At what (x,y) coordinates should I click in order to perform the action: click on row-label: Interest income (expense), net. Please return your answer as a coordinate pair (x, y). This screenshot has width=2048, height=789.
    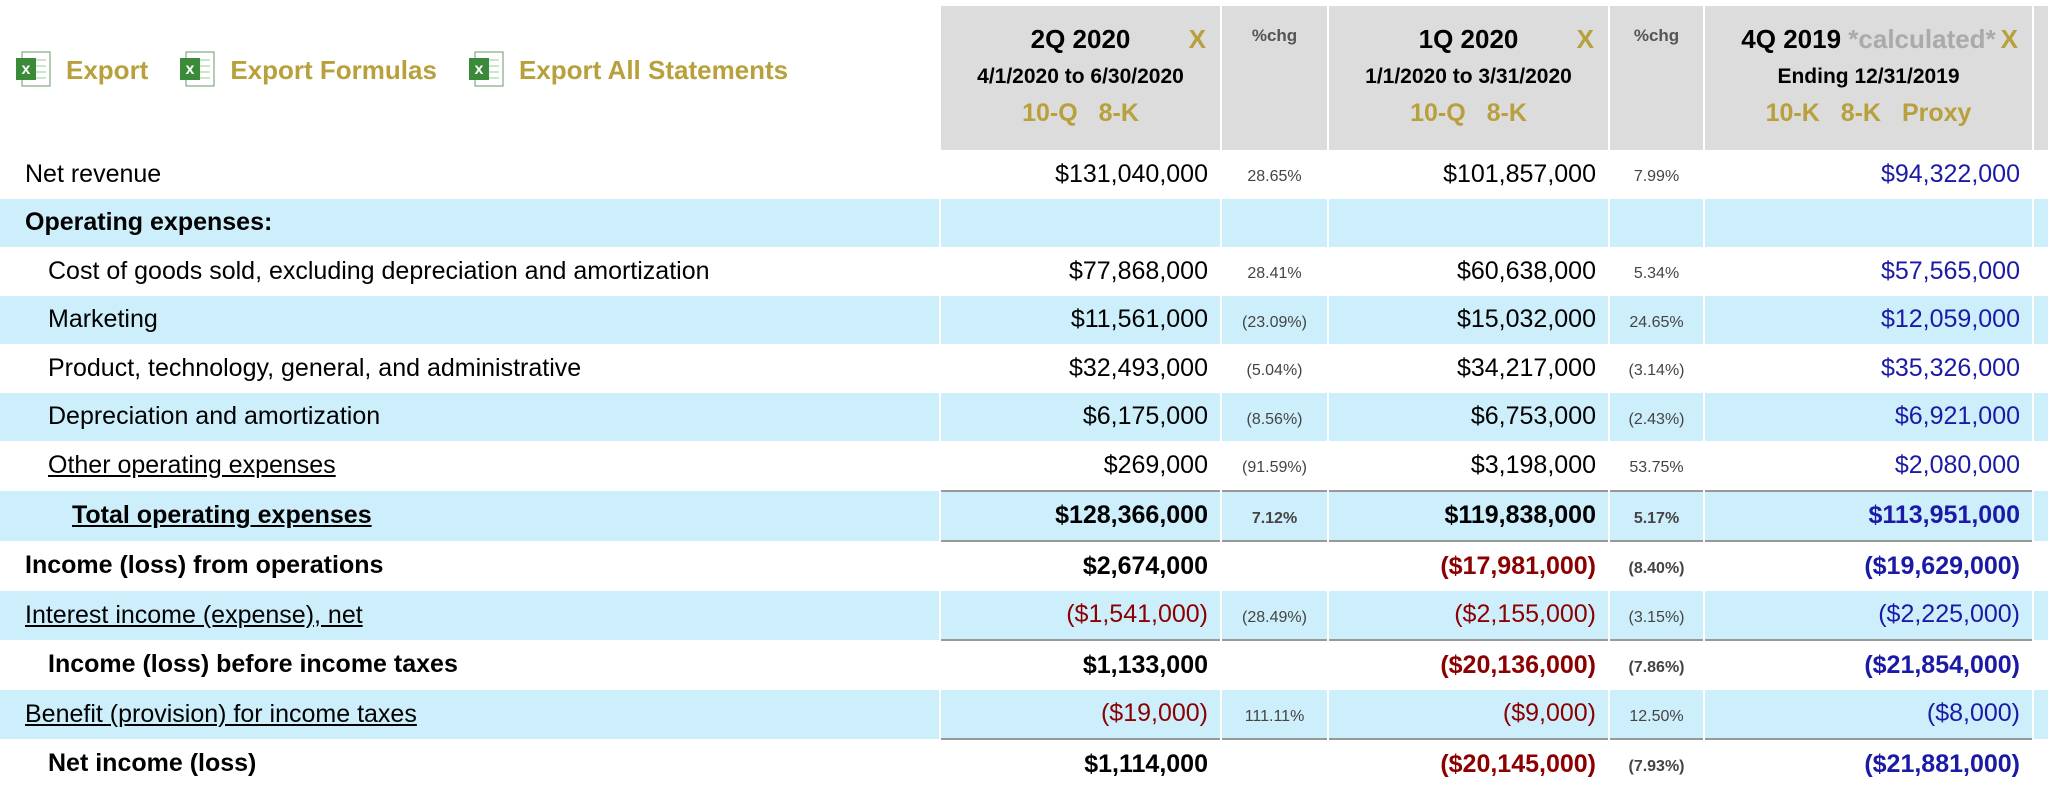
    Looking at the image, I should click on (470, 615).